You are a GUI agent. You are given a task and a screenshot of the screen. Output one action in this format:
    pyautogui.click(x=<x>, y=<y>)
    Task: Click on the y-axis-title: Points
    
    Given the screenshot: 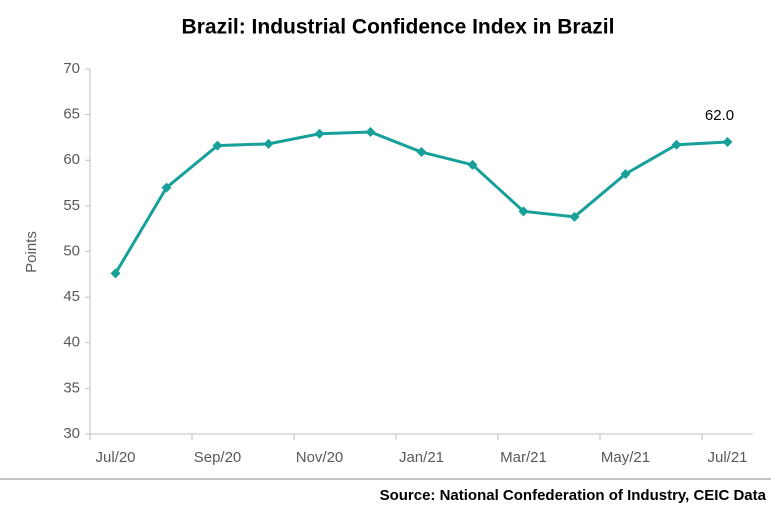 What is the action you would take?
    pyautogui.click(x=31, y=252)
    